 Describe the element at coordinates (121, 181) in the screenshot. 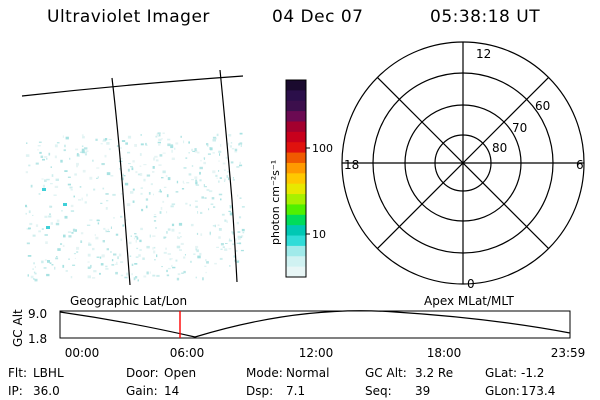

I see `longitude-line-left` at that location.